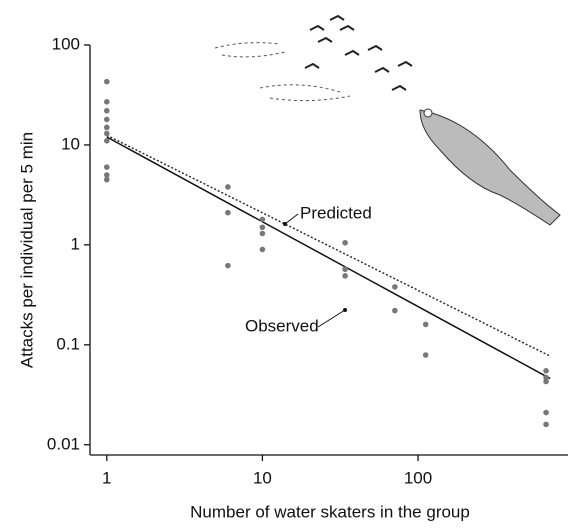  What do you see at coordinates (63, 443) in the screenshot?
I see `y-tick-label: 0.01` at bounding box center [63, 443].